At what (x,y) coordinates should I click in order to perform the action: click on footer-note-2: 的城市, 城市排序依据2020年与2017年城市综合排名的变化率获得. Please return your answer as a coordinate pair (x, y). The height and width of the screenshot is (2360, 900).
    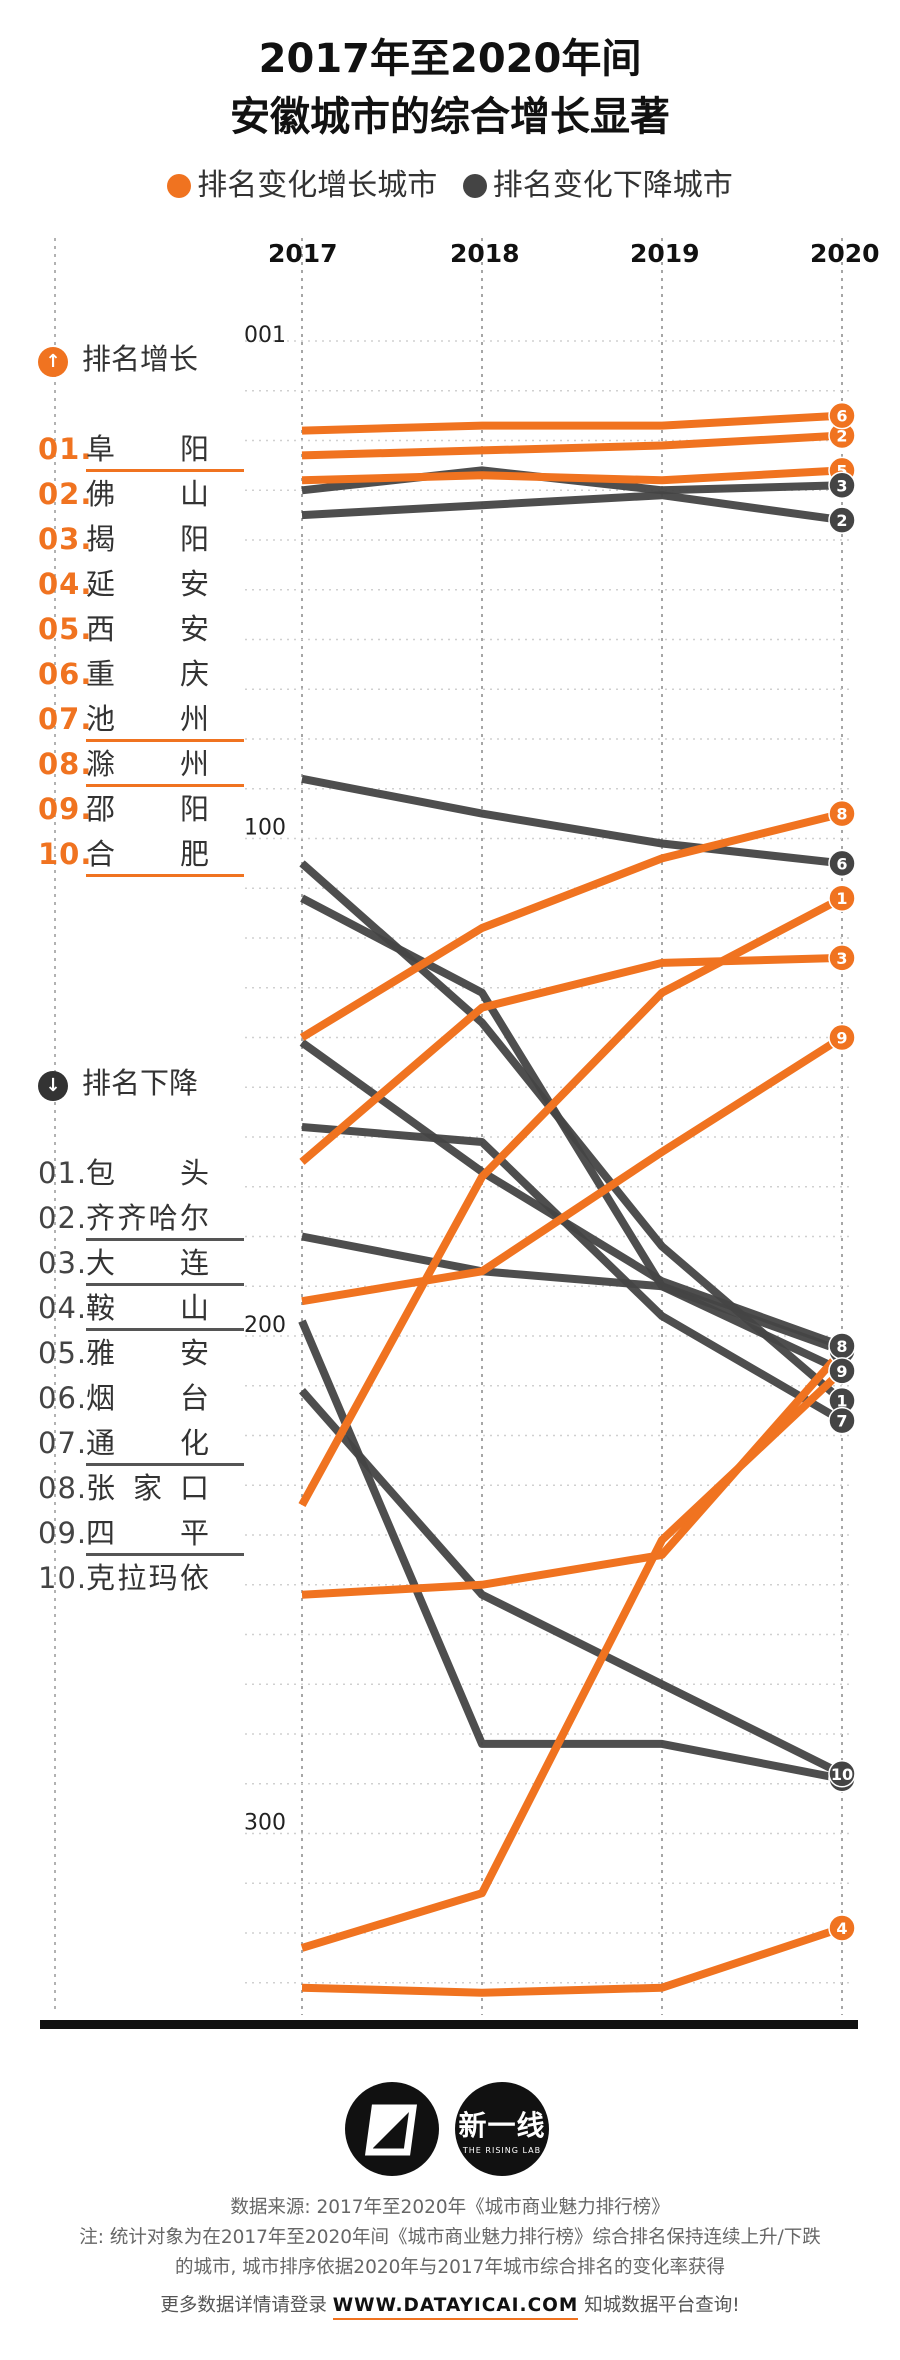
    Looking at the image, I should click on (450, 2268).